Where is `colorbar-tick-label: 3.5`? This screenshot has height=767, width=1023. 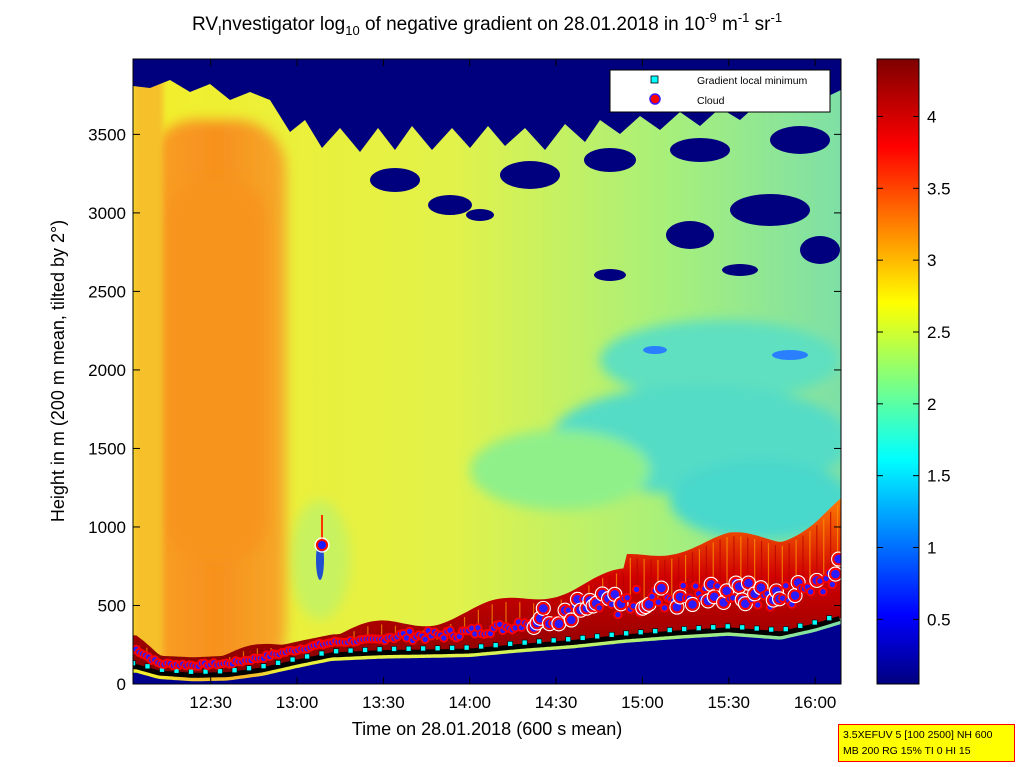 colorbar-tick-label: 3.5 is located at coordinates (939, 188).